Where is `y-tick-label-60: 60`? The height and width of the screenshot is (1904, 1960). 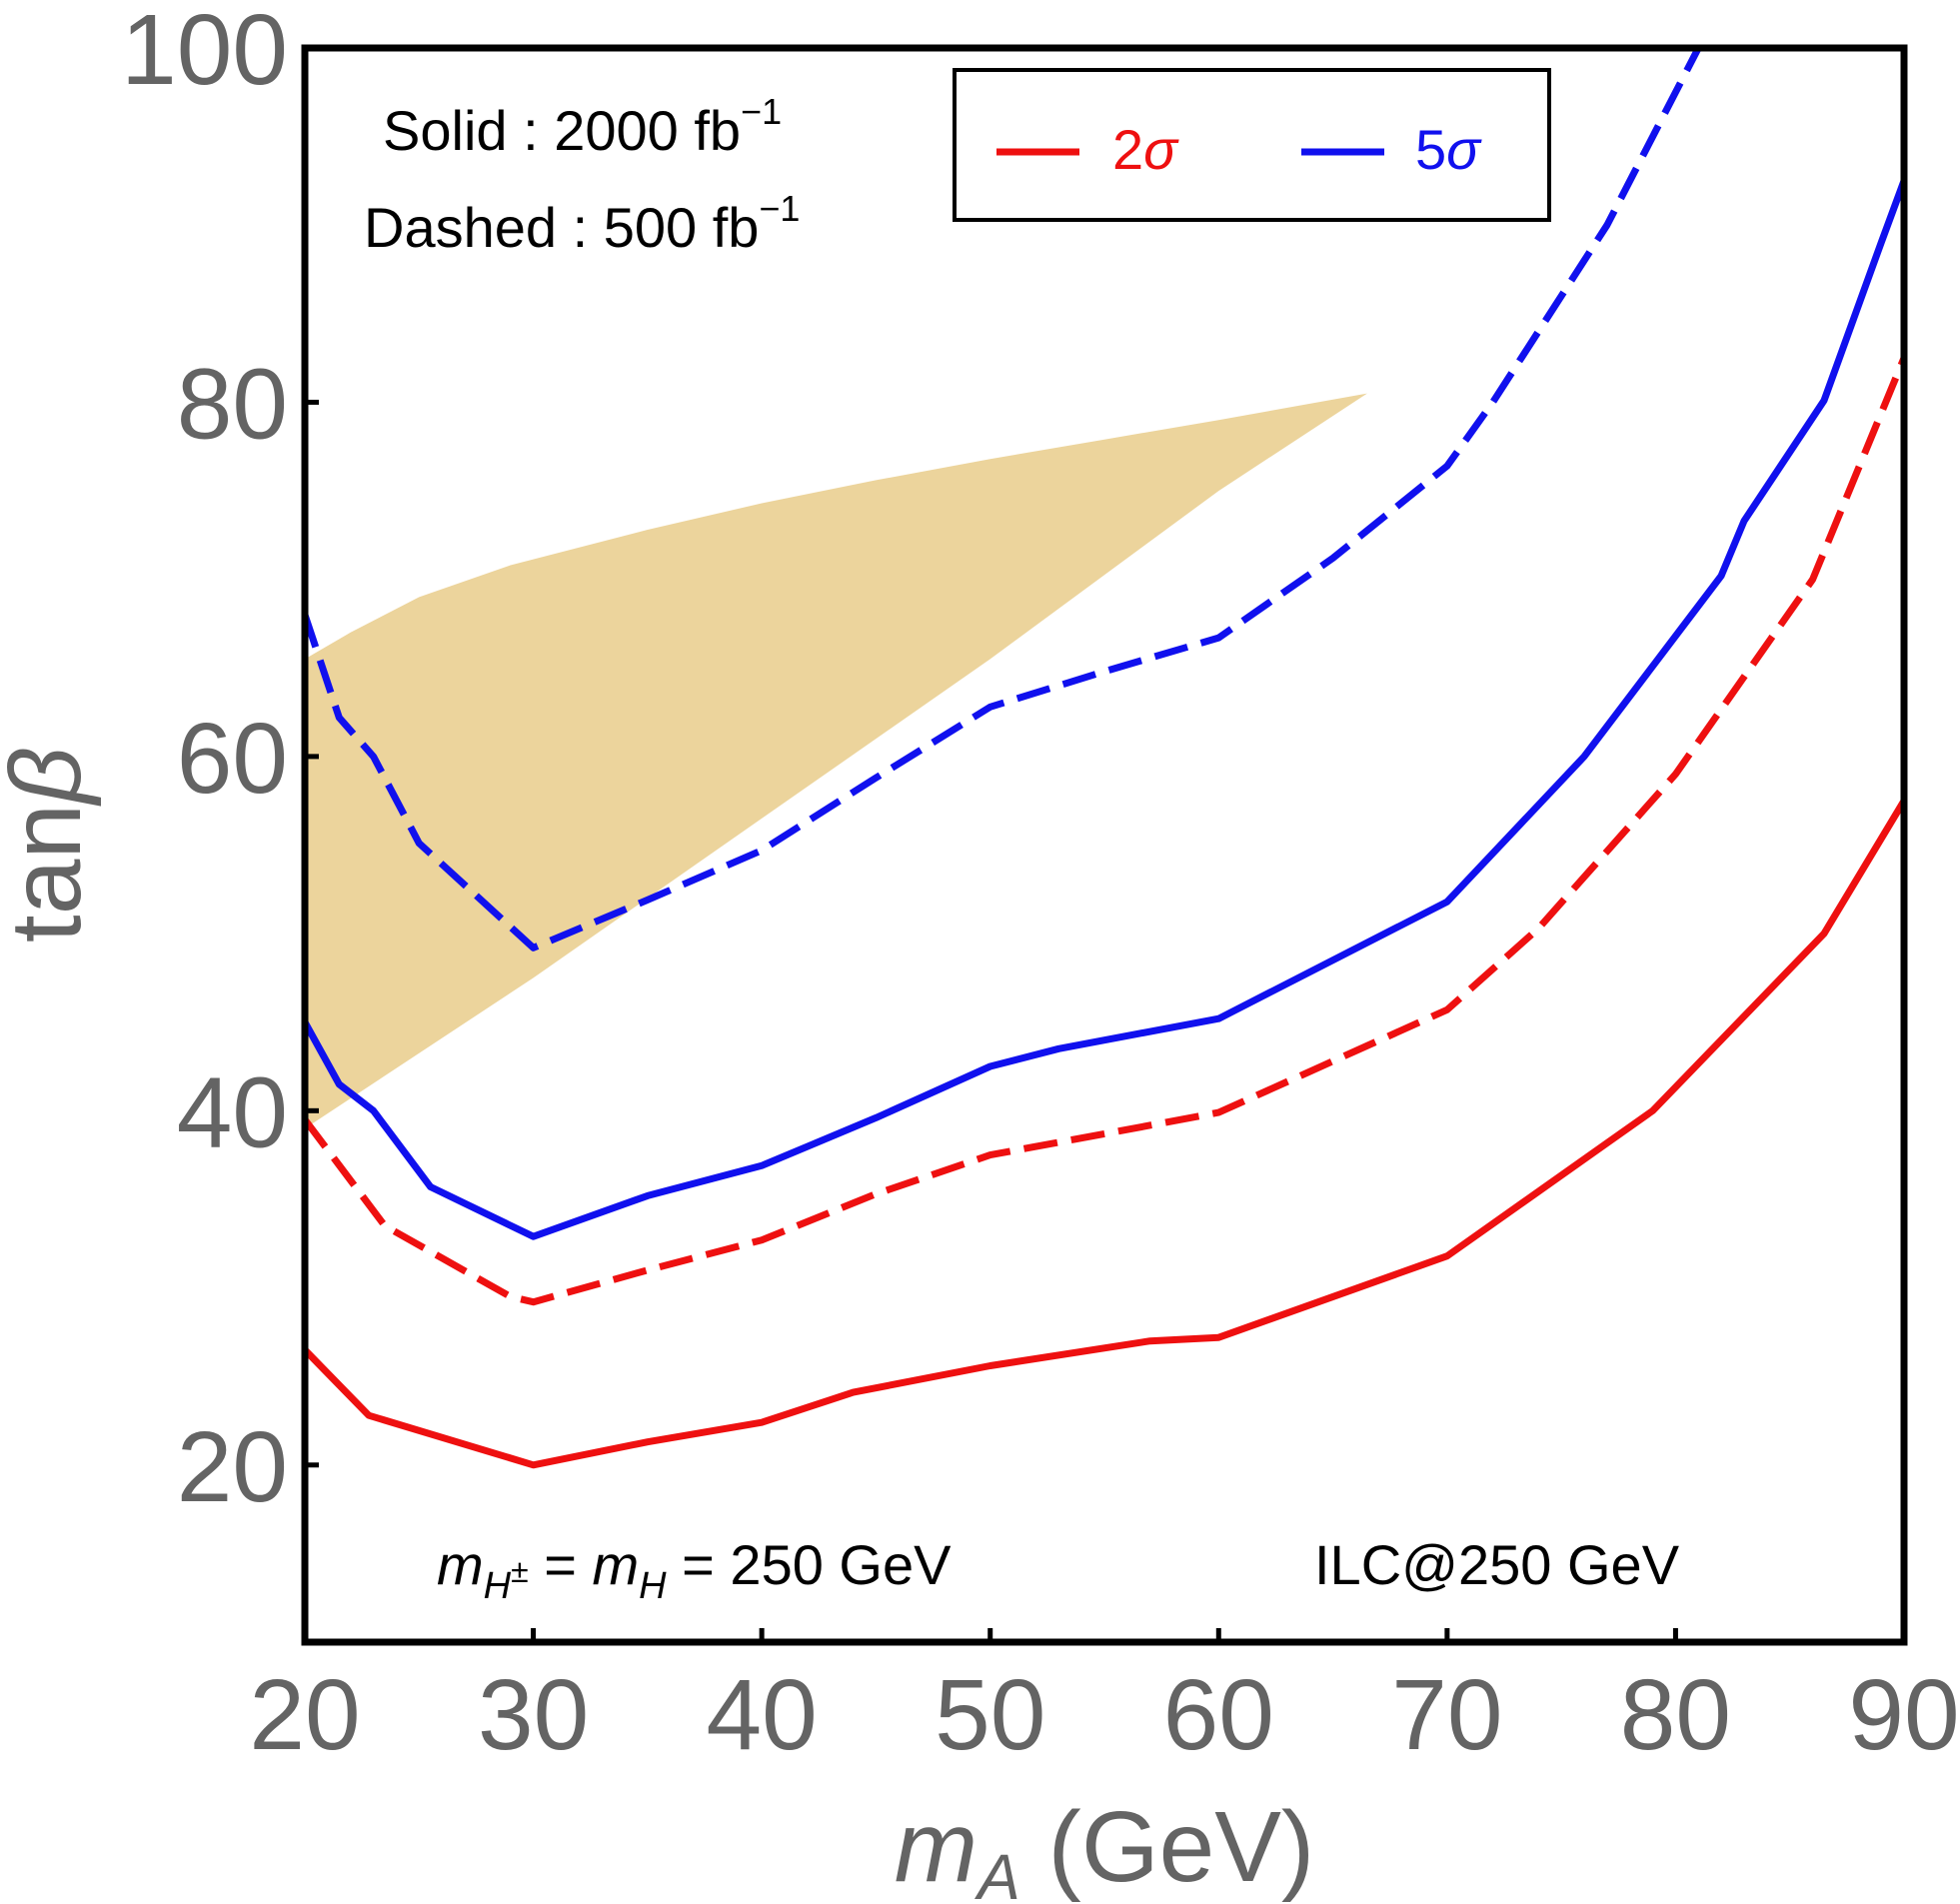 y-tick-label-60: 60 is located at coordinates (233, 759).